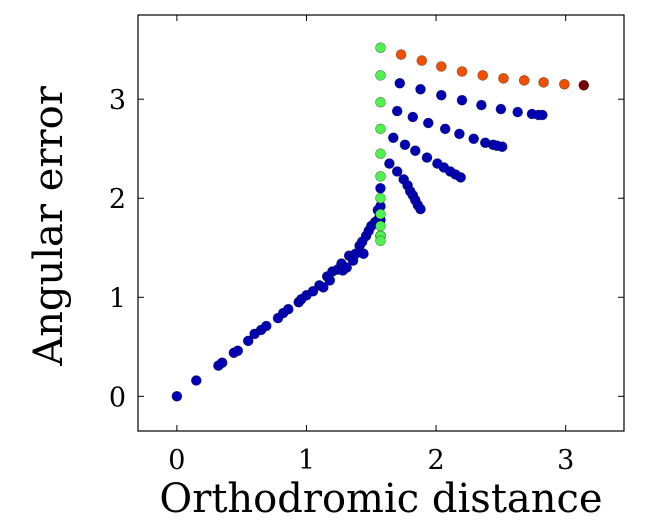 The image size is (647, 530). Describe the element at coordinates (117, 199) in the screenshot. I see `y-tick-label: 2` at that location.